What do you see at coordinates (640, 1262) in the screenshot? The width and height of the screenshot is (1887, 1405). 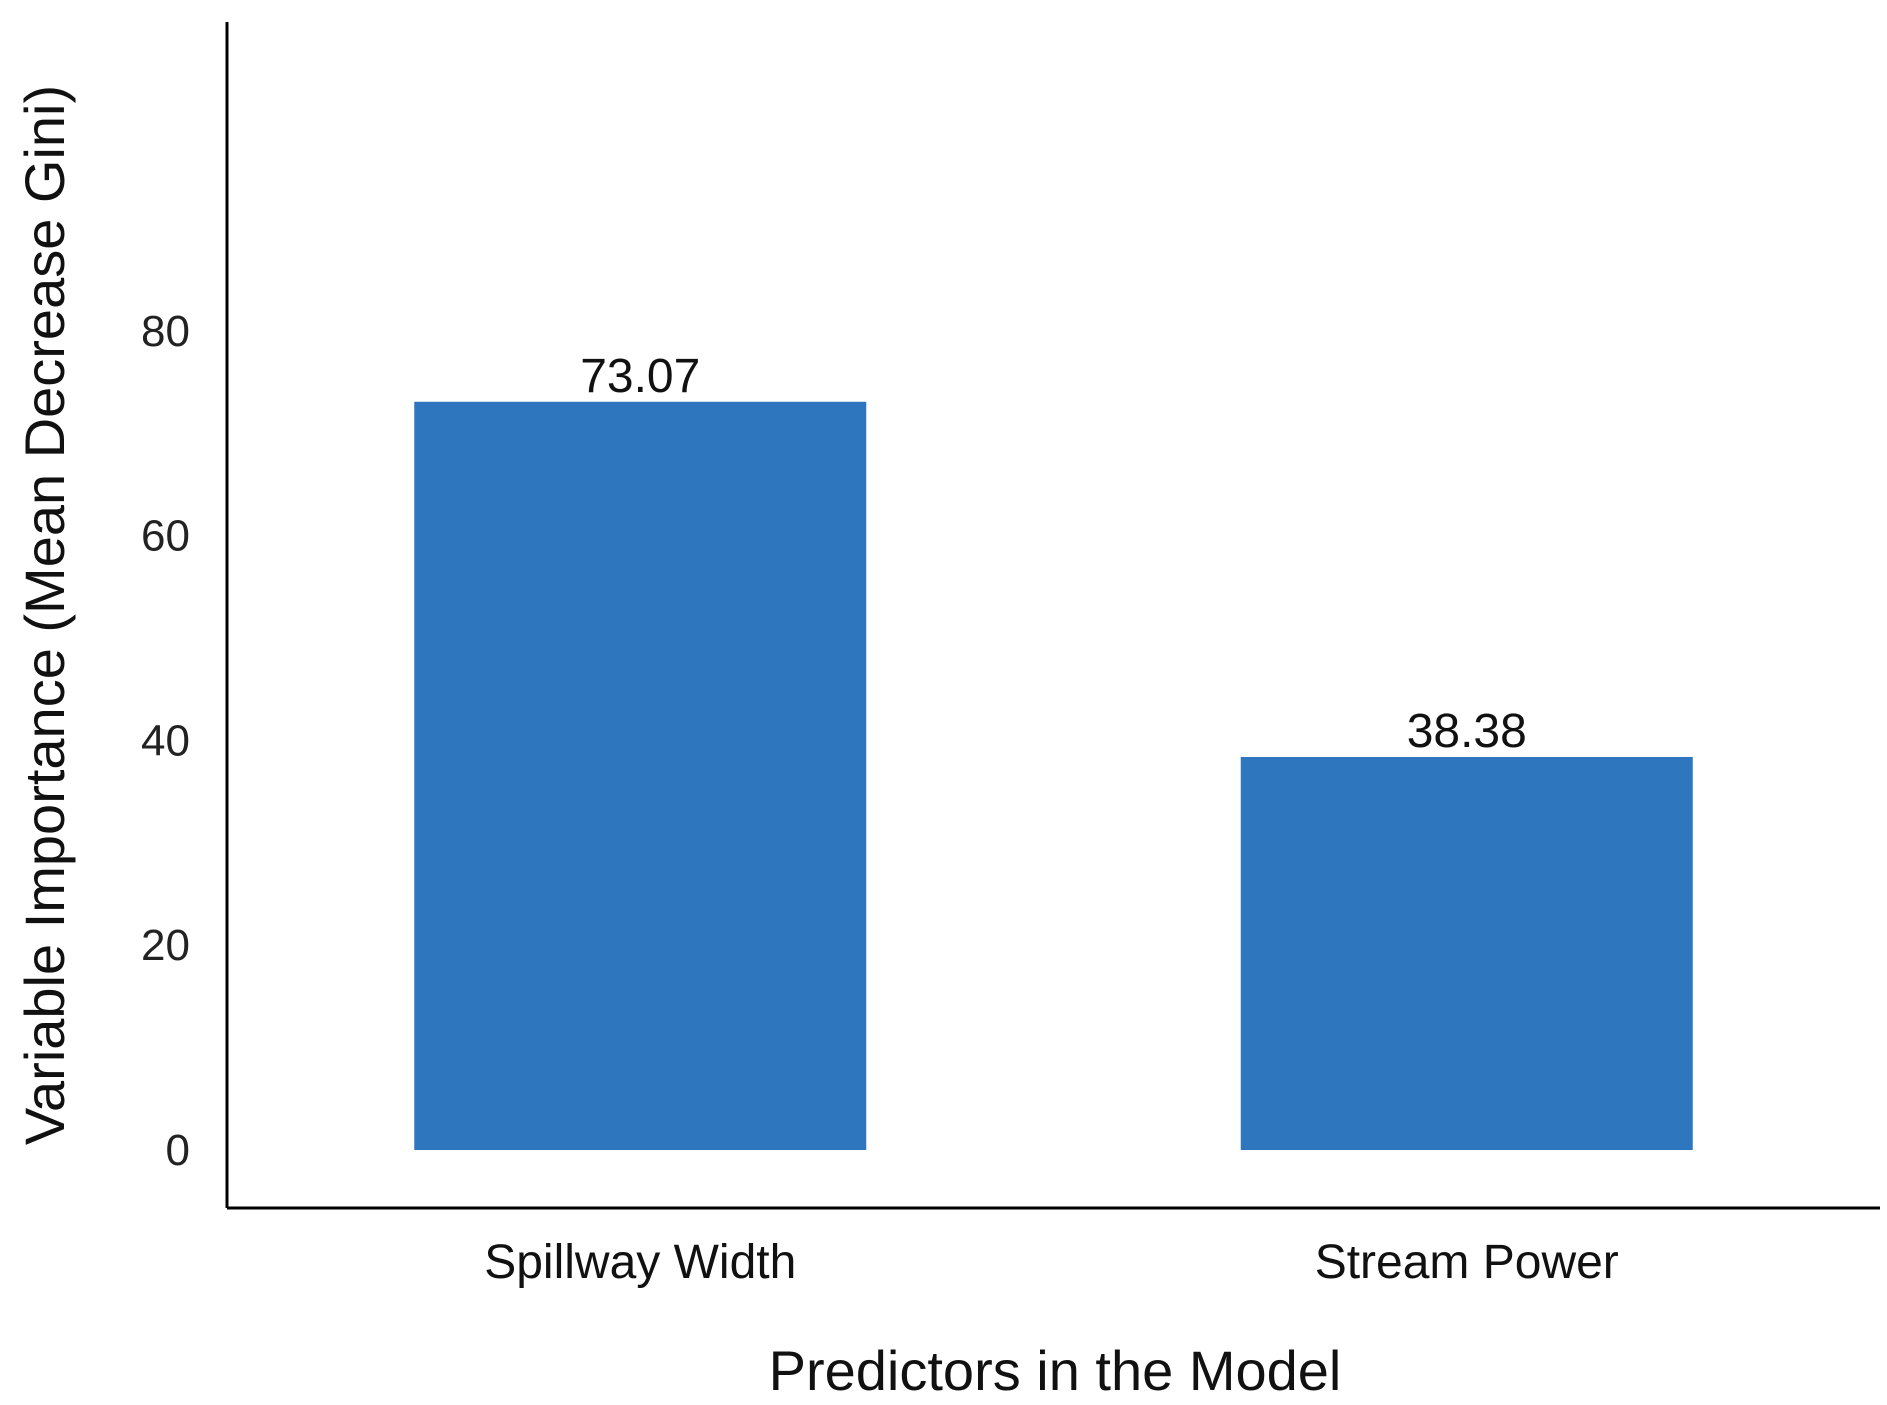 I see `x-category-label: Spillway Width` at bounding box center [640, 1262].